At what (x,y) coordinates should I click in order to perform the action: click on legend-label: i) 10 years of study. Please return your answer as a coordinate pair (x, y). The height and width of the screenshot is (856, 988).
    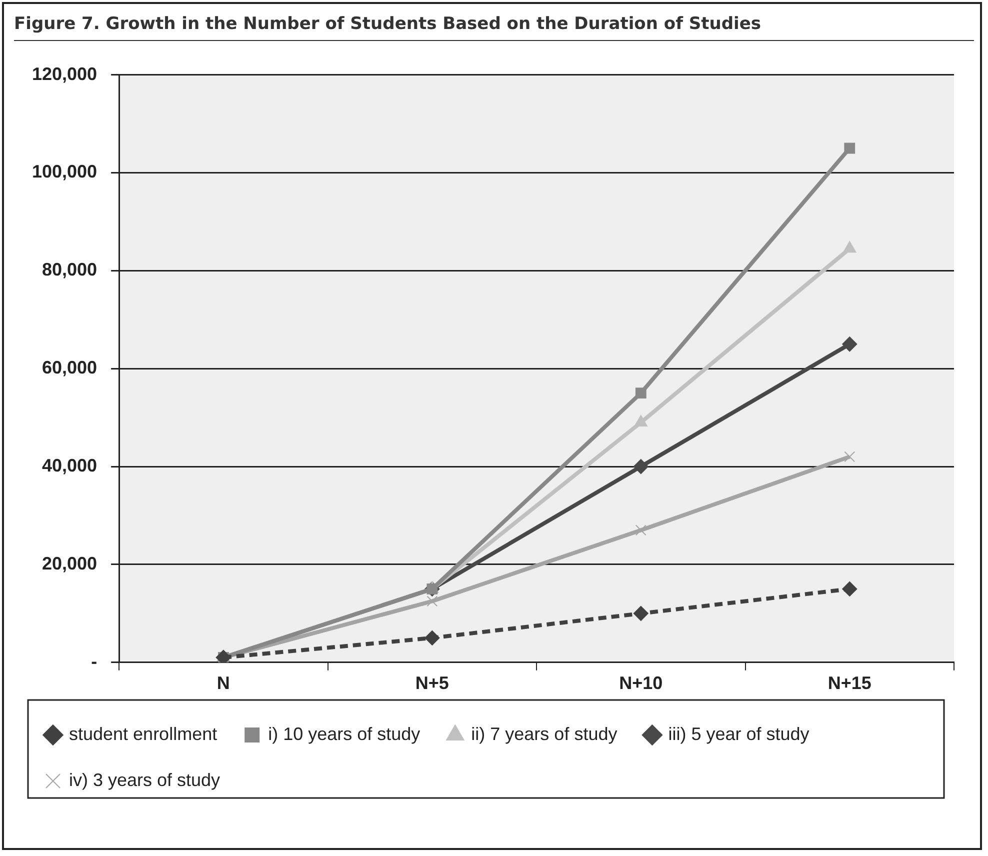
    Looking at the image, I should click on (344, 734).